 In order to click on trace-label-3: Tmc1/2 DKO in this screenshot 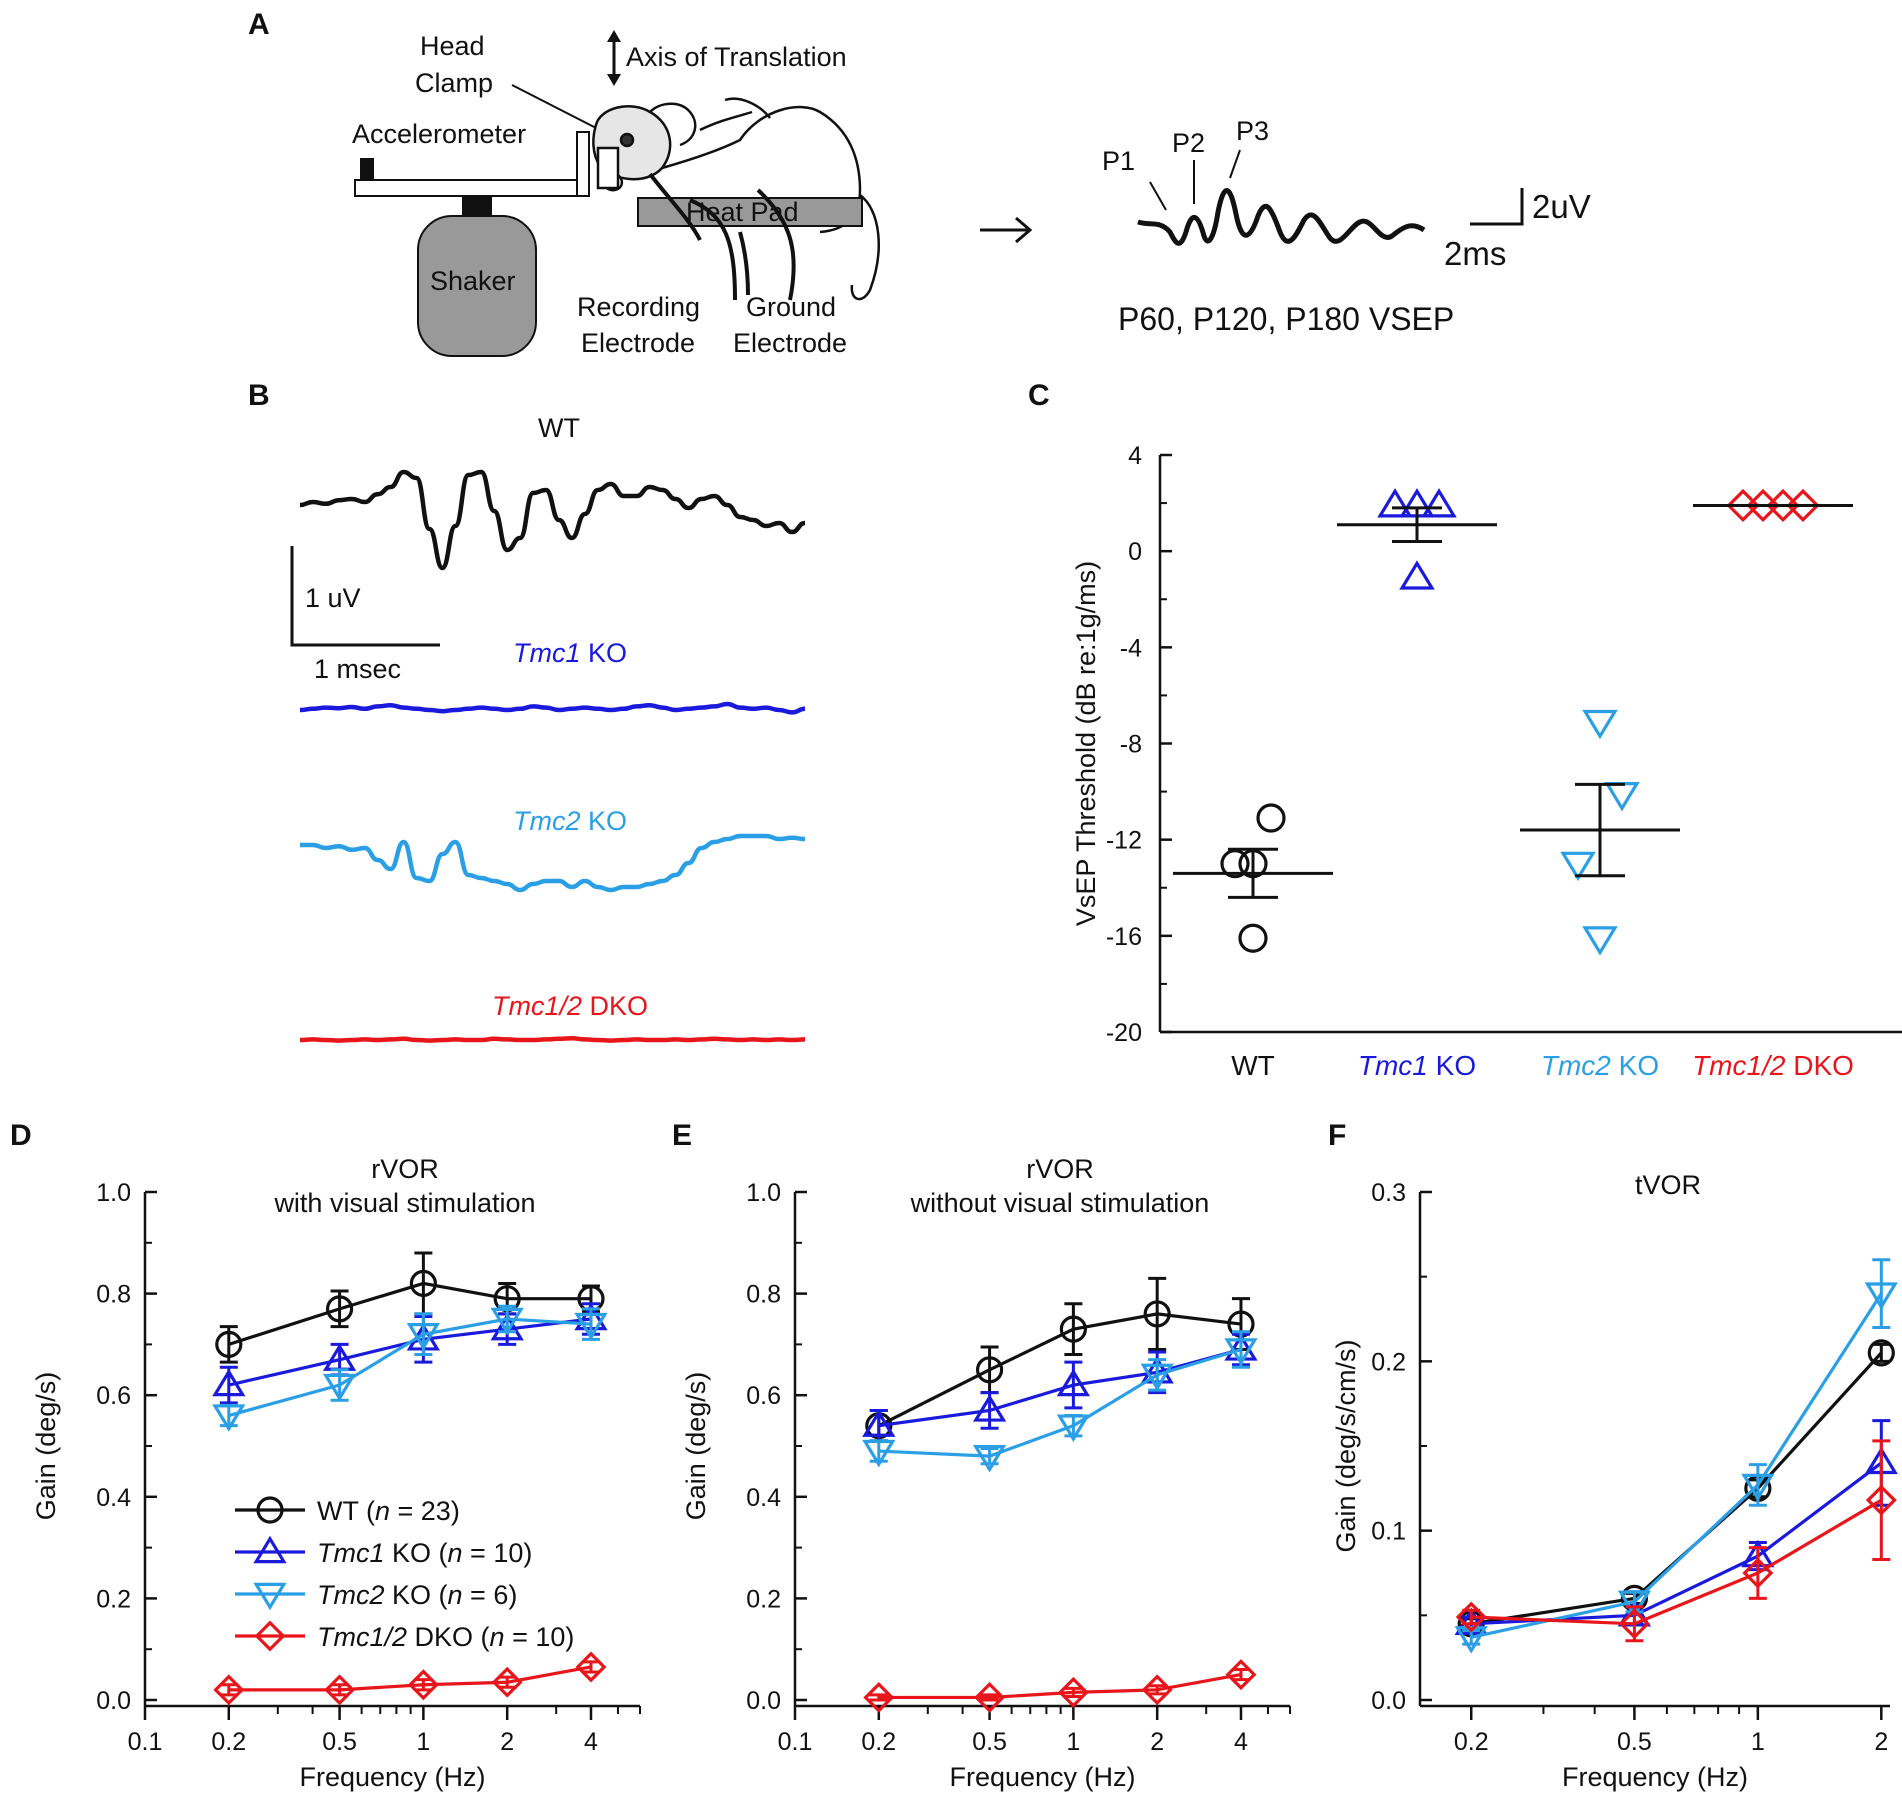, I will do `click(570, 1006)`.